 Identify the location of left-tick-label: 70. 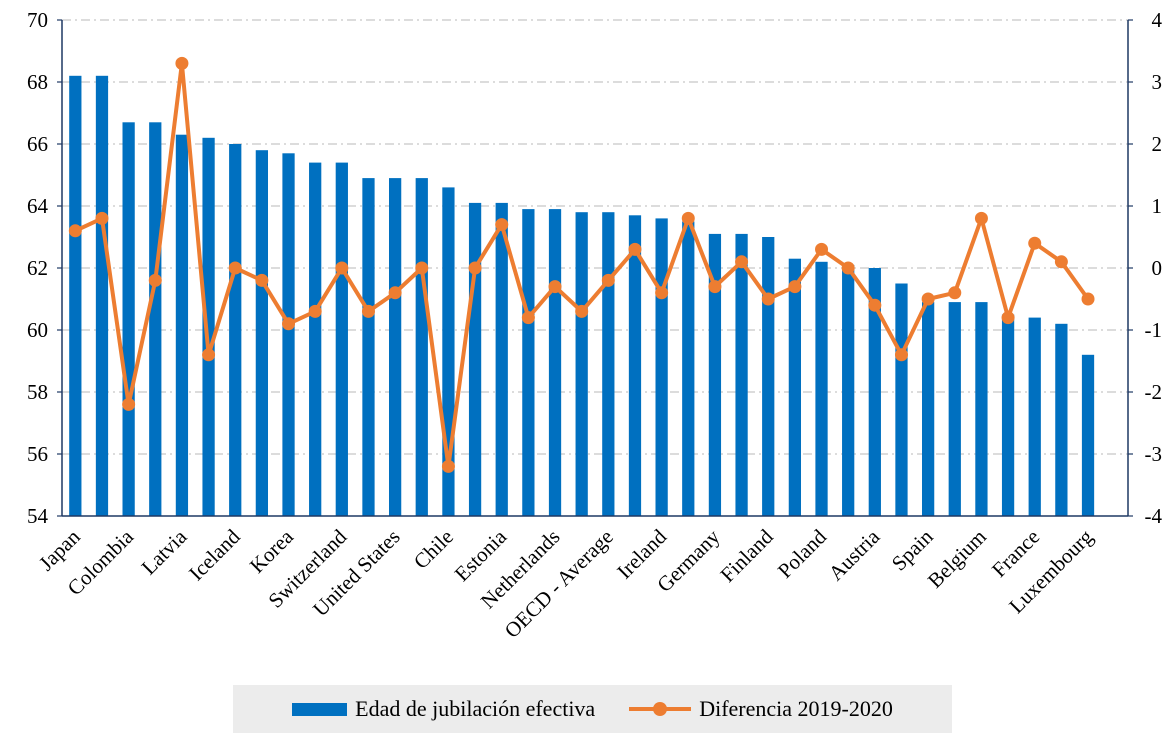
(37, 20).